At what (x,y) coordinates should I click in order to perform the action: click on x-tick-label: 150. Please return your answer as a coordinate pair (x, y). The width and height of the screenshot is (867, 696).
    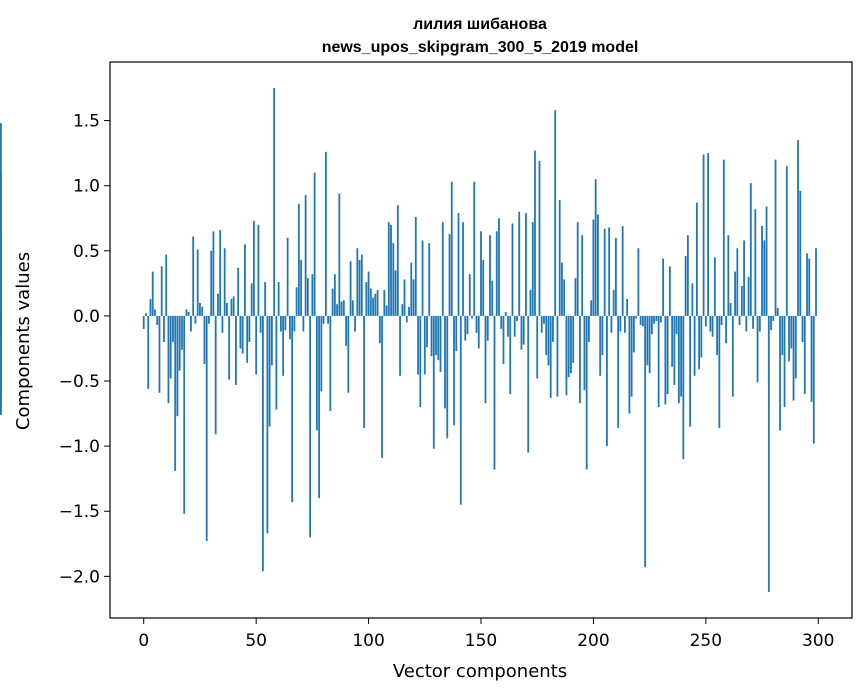
    Looking at the image, I should click on (481, 641).